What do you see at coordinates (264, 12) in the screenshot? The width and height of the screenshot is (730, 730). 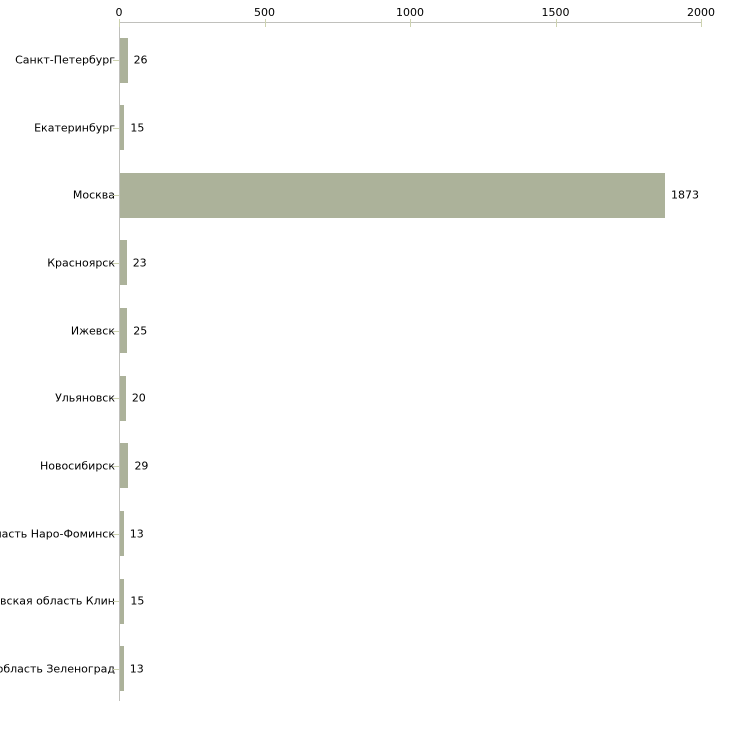 I see `x-tick-label: 500` at bounding box center [264, 12].